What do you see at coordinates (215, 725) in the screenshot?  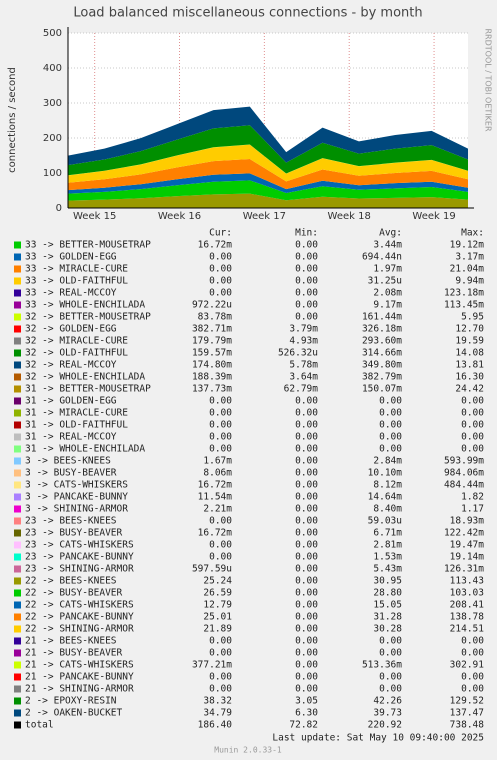 I see `legend-stat: 186.40` at bounding box center [215, 725].